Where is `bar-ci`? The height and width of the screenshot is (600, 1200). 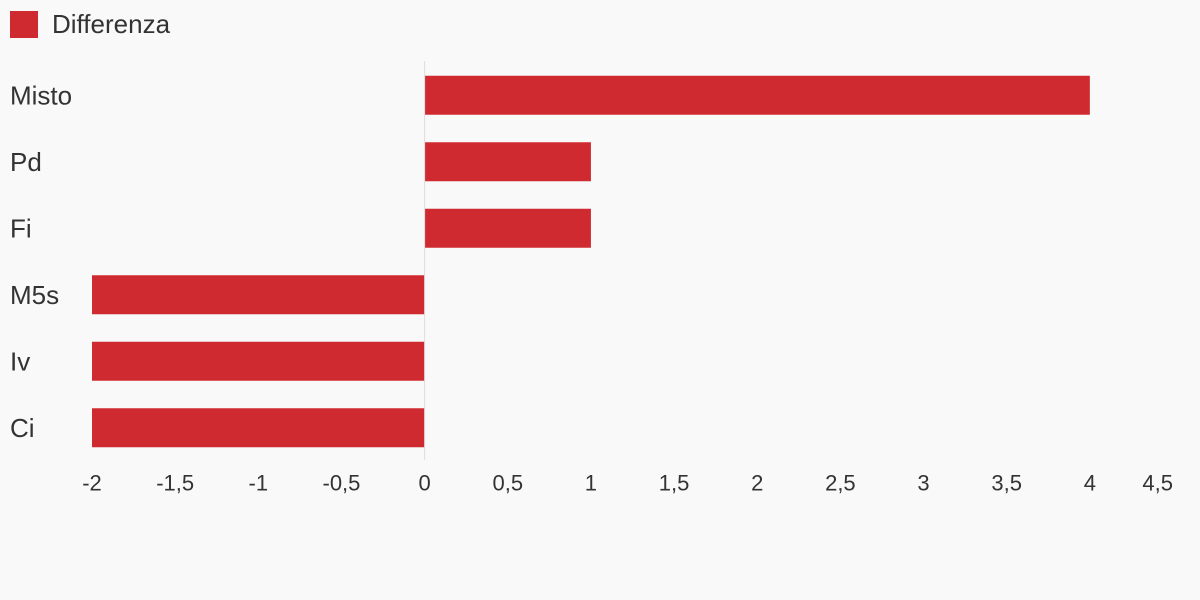 bar-ci is located at coordinates (258, 428).